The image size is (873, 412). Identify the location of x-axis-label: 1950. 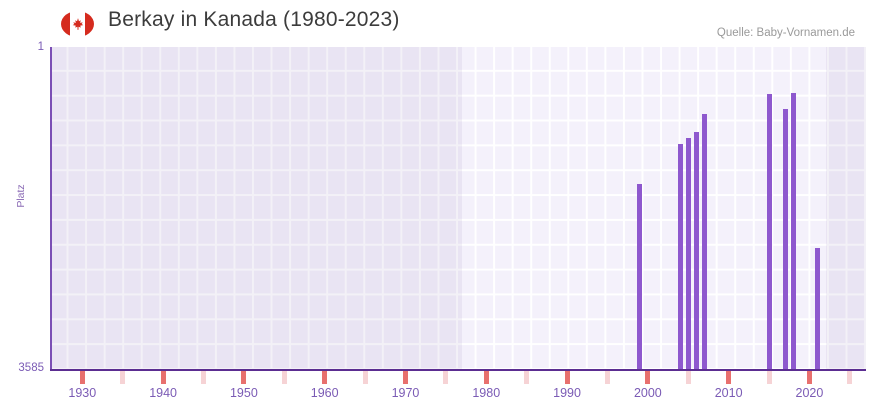
(243, 393).